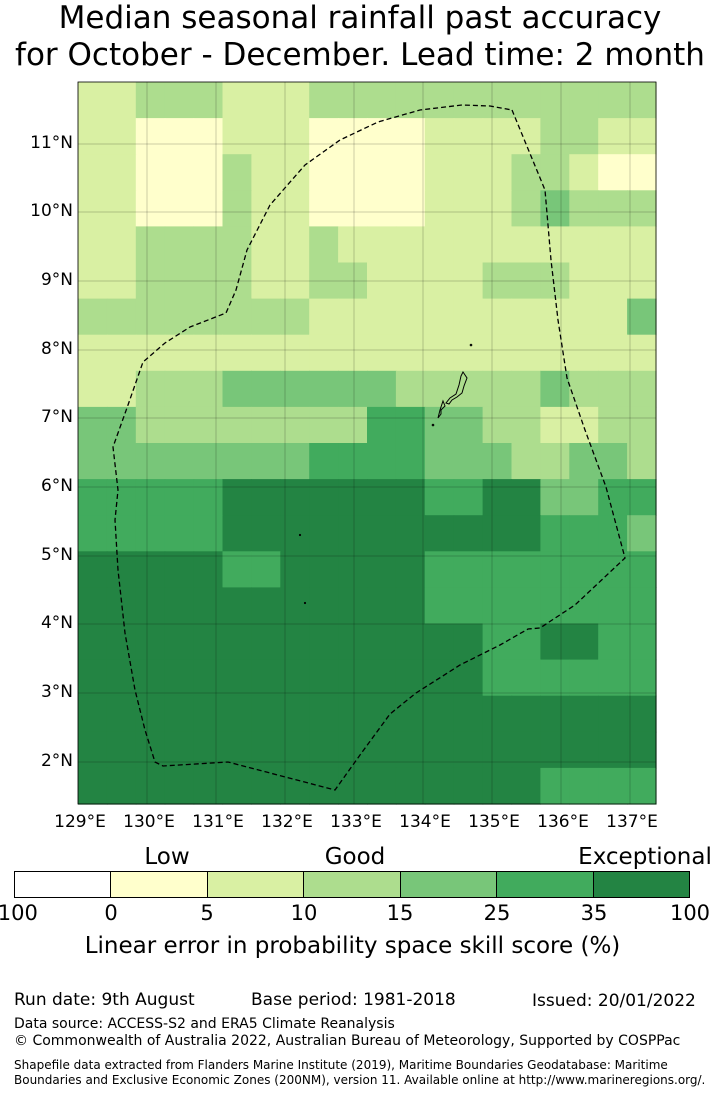 The image size is (720, 1095). Describe the element at coordinates (353, 1000) in the screenshot. I see `base-period: Base period: 1981-2018` at that location.